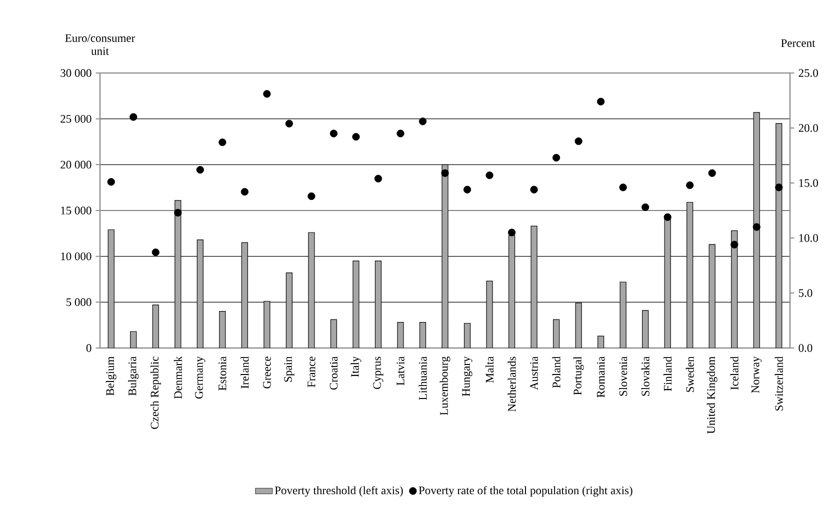 The width and height of the screenshot is (826, 513). What do you see at coordinates (690, 374) in the screenshot?
I see `x-tick-label: Sweden` at bounding box center [690, 374].